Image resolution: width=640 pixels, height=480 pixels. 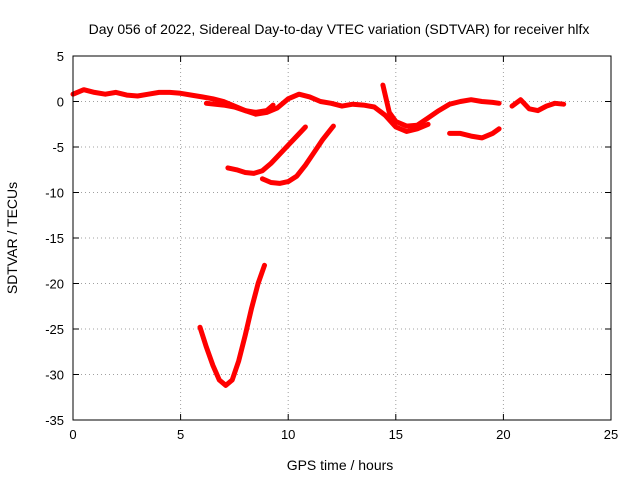 I want to click on series-arc-e, so click(x=538, y=105).